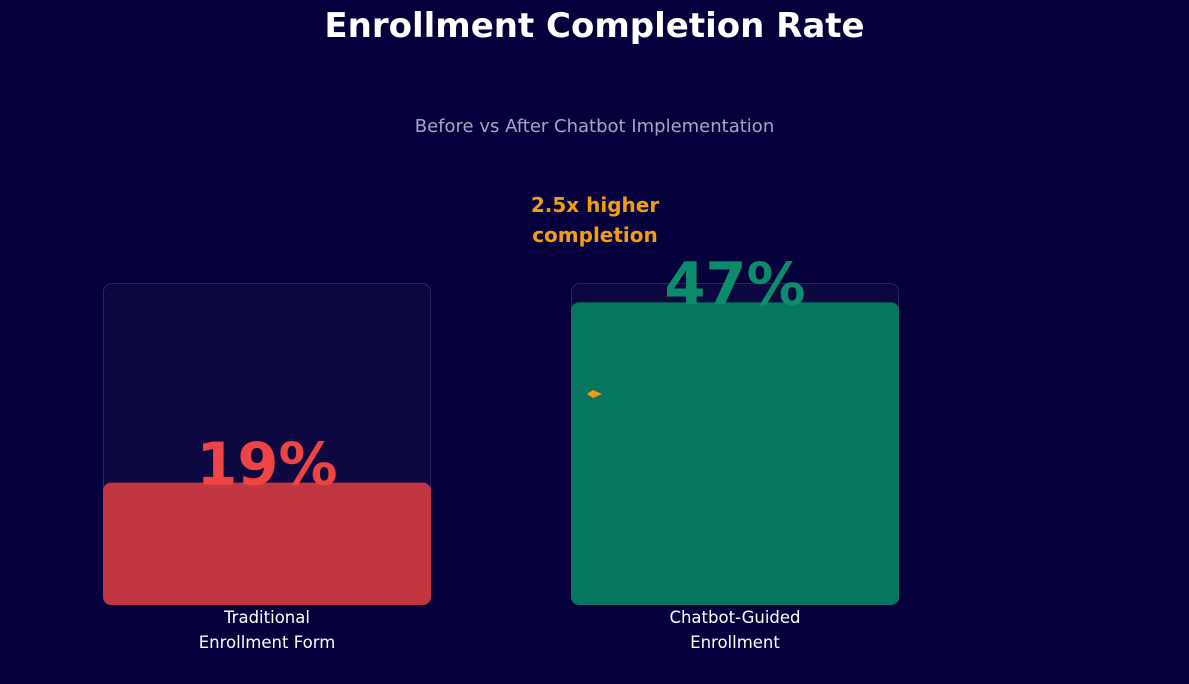  Describe the element at coordinates (595, 235) in the screenshot. I see `annotation-text-1: completion` at that location.